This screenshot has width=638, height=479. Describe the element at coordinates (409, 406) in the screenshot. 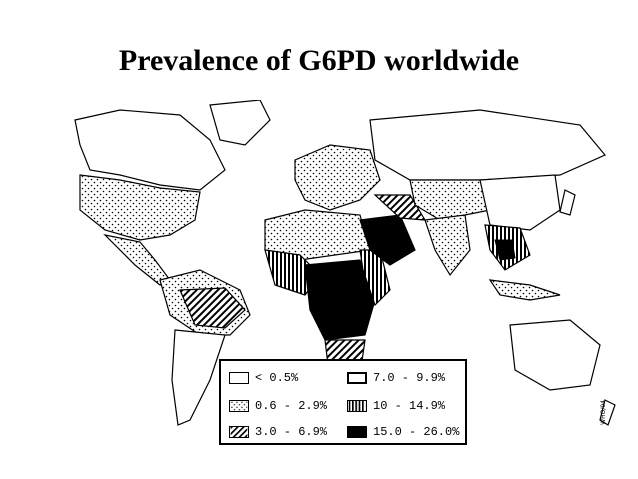

I see `legend-label: 10 - 14.9%` at that location.